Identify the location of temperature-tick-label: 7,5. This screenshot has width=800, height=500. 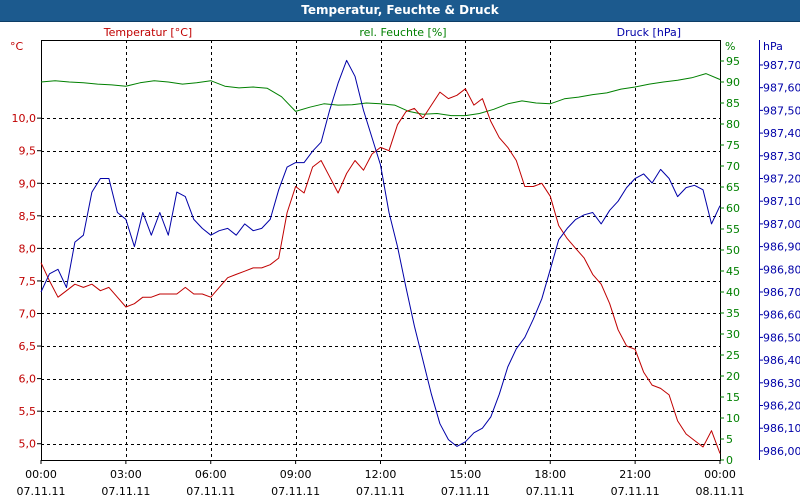
(28, 281).